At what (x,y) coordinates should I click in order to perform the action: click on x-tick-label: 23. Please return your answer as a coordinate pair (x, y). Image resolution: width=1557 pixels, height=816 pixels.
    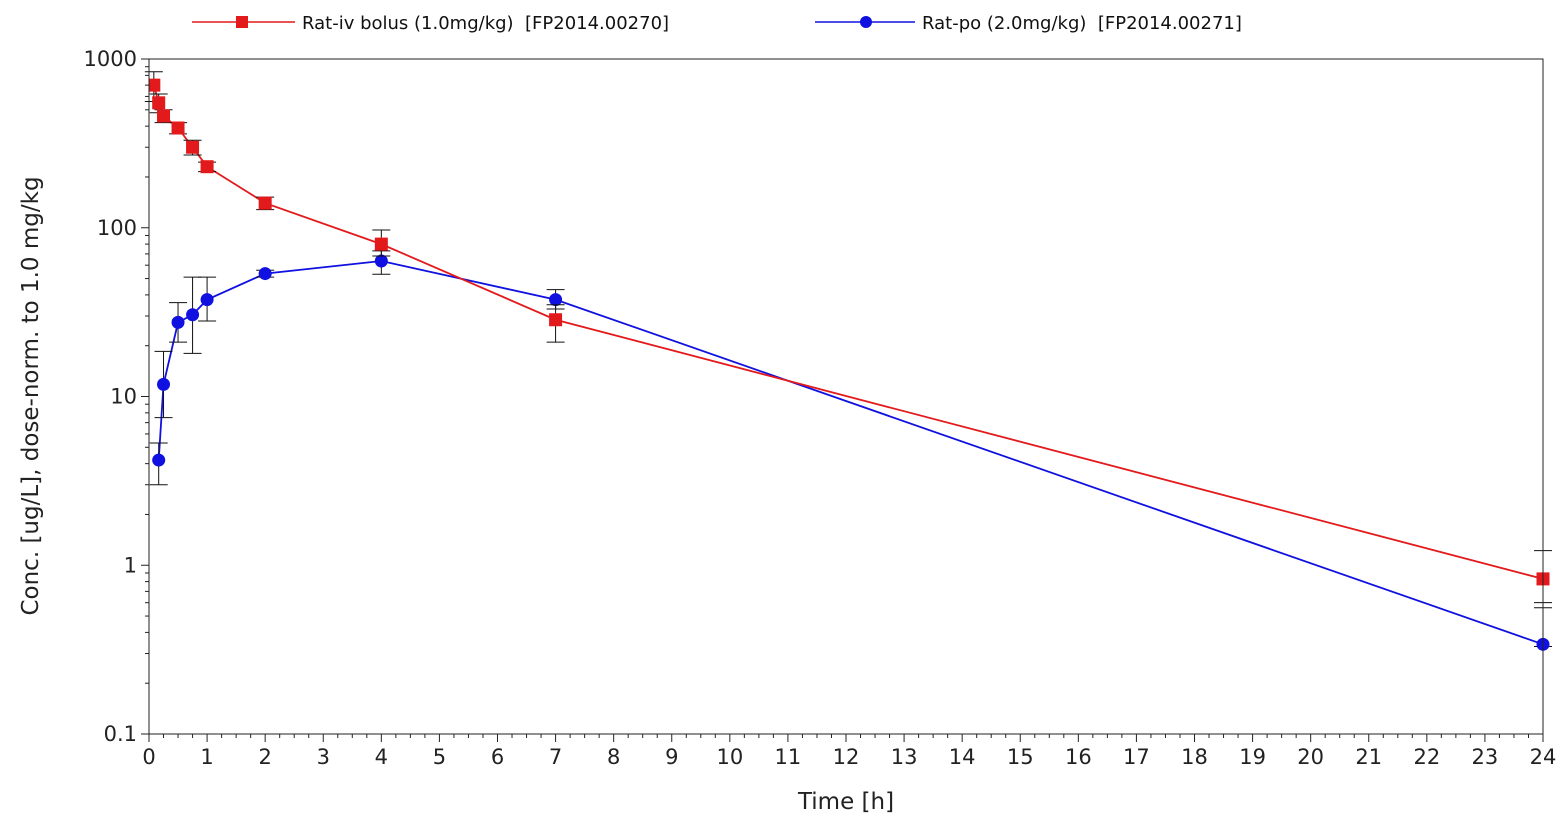
    Looking at the image, I should click on (1485, 757).